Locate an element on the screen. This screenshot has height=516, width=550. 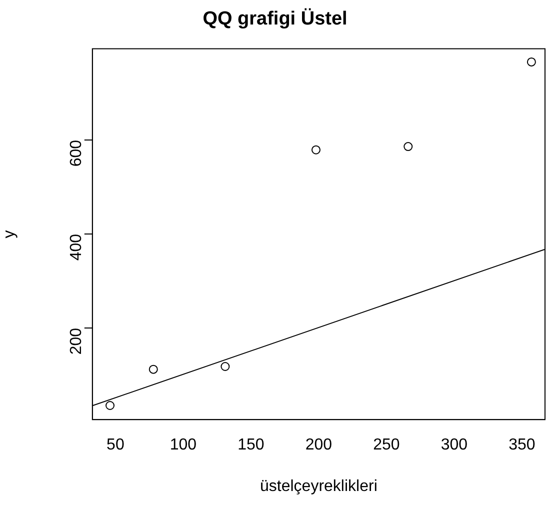
x-tick-label: 50 is located at coordinates (115, 445).